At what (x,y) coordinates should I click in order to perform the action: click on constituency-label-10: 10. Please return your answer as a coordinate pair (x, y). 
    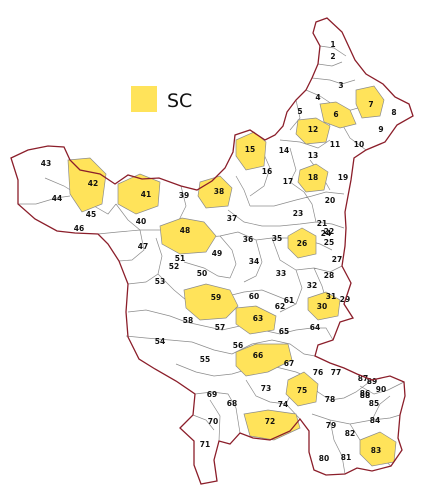
    Looking at the image, I should click on (359, 144).